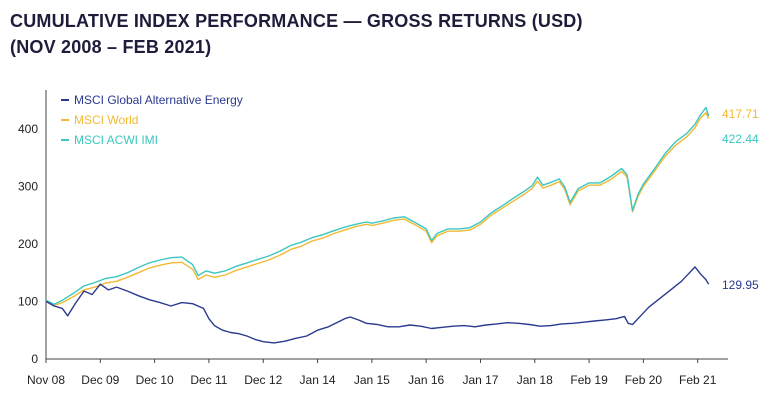 The height and width of the screenshot is (417, 768). I want to click on x-tick-label: Jan 17, so click(480, 380).